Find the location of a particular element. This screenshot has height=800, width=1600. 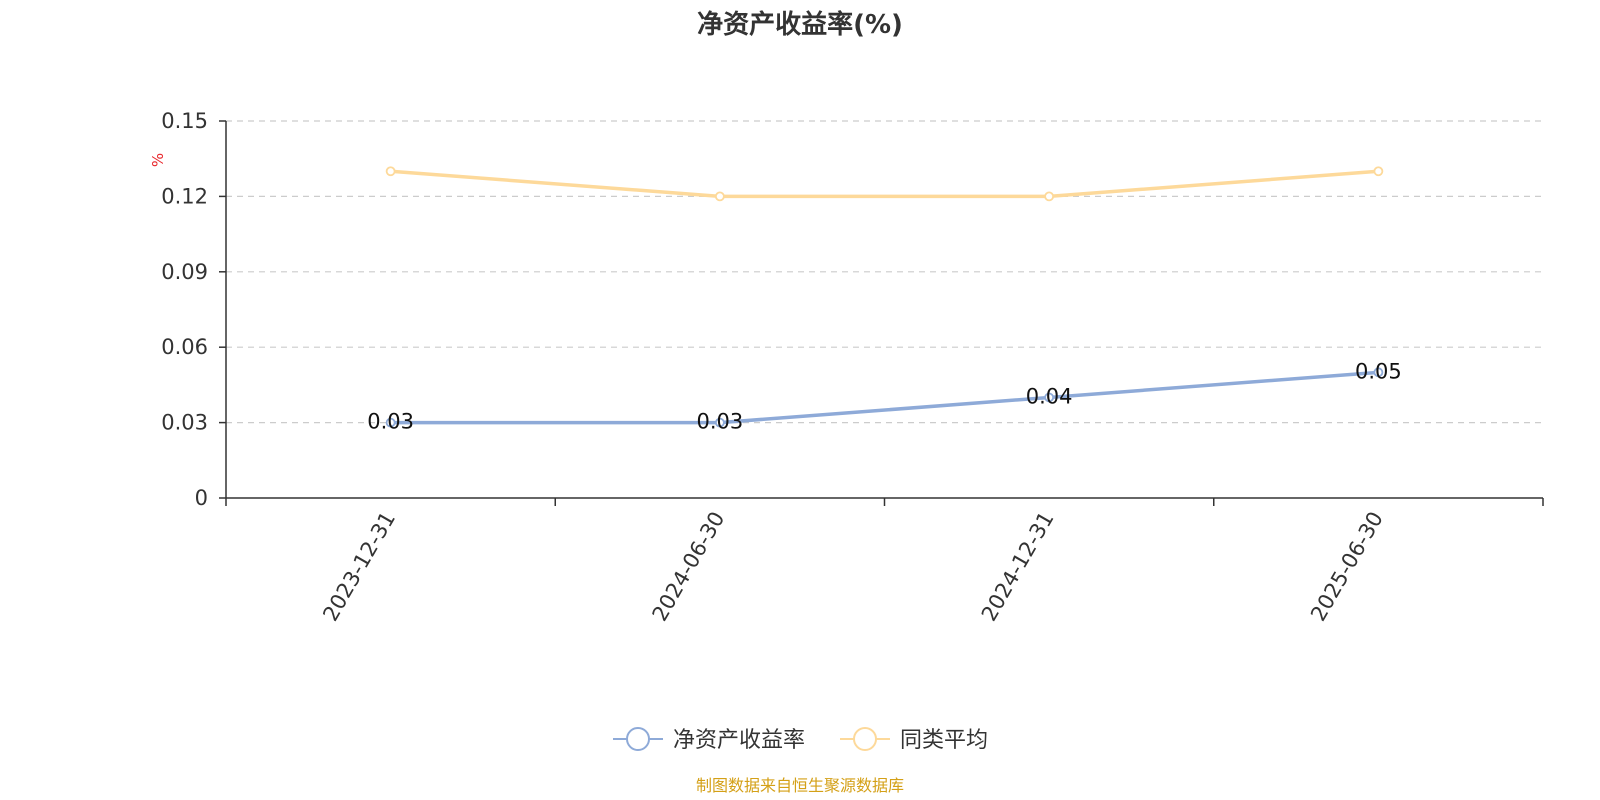

chart-title: 净资产收益率(%) is located at coordinates (800, 24).